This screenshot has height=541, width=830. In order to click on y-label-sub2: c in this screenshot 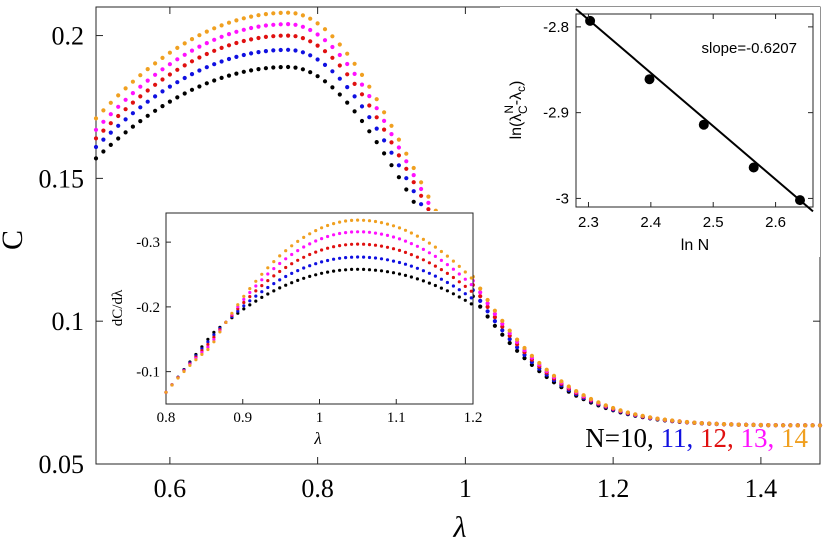, I will do `click(521, 89)`.